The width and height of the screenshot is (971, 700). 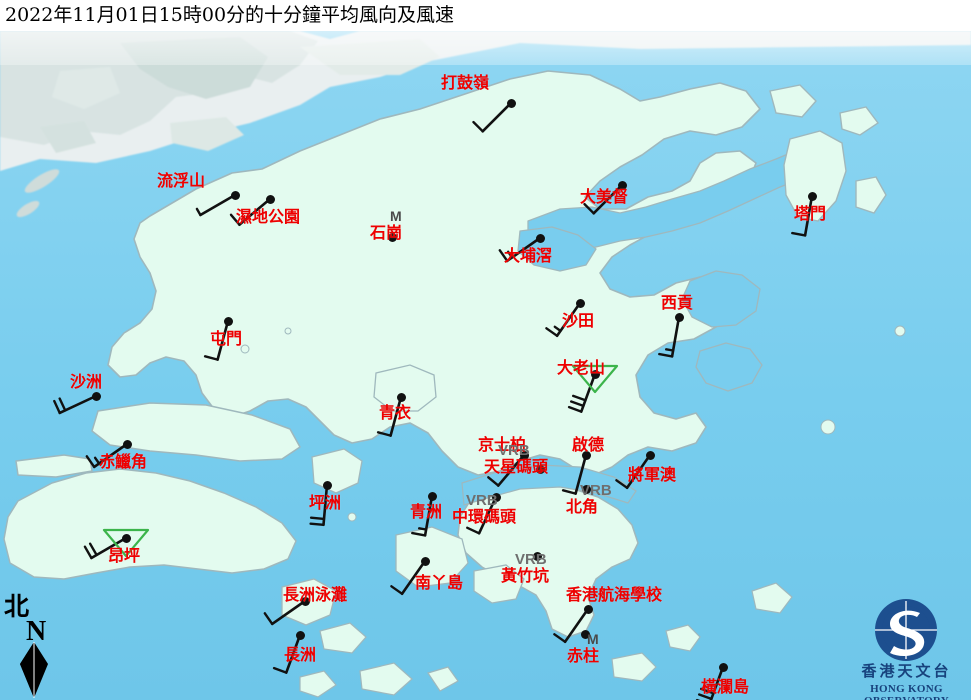 What do you see at coordinates (426, 511) in the screenshot?
I see `station-label: 青洲` at bounding box center [426, 511].